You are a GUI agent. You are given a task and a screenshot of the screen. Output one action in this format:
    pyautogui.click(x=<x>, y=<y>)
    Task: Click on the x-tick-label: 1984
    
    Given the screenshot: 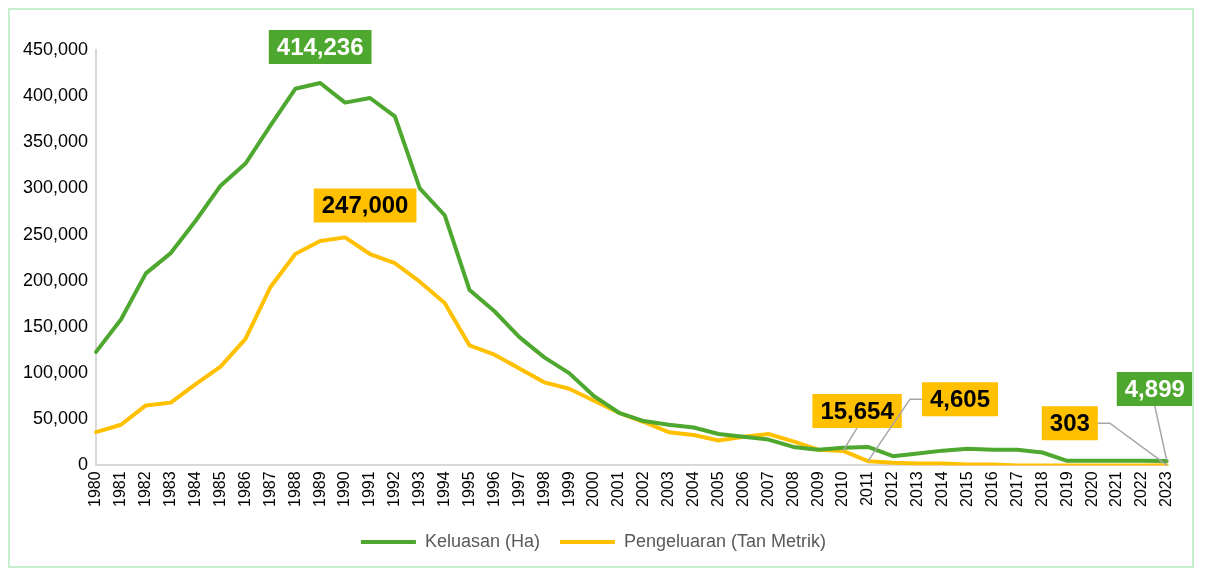 What is the action you would take?
    pyautogui.click(x=195, y=489)
    